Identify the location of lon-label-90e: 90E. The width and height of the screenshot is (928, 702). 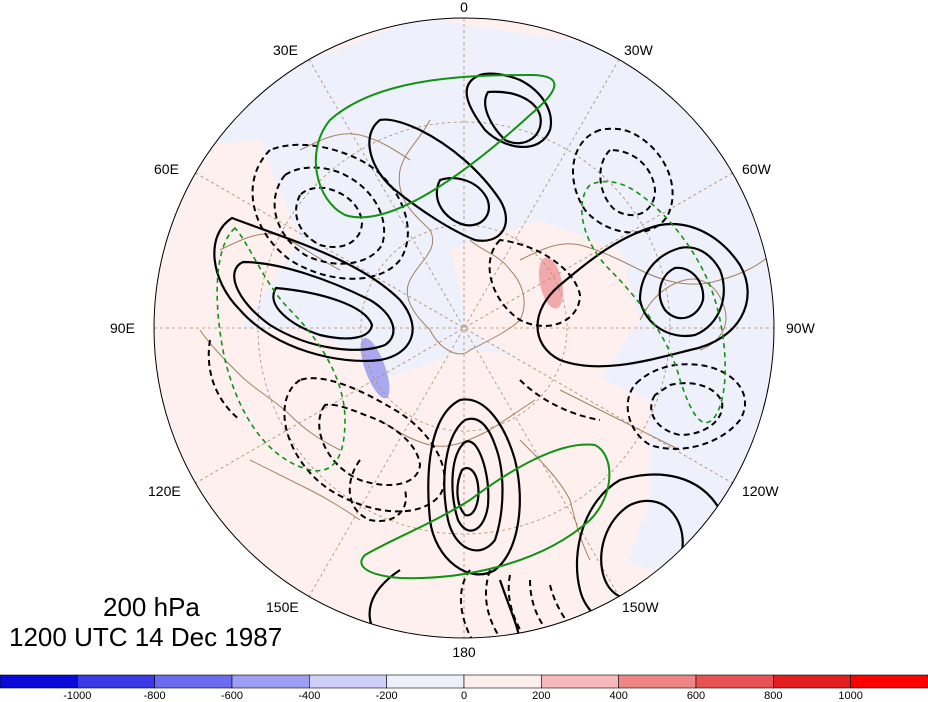
(122, 328).